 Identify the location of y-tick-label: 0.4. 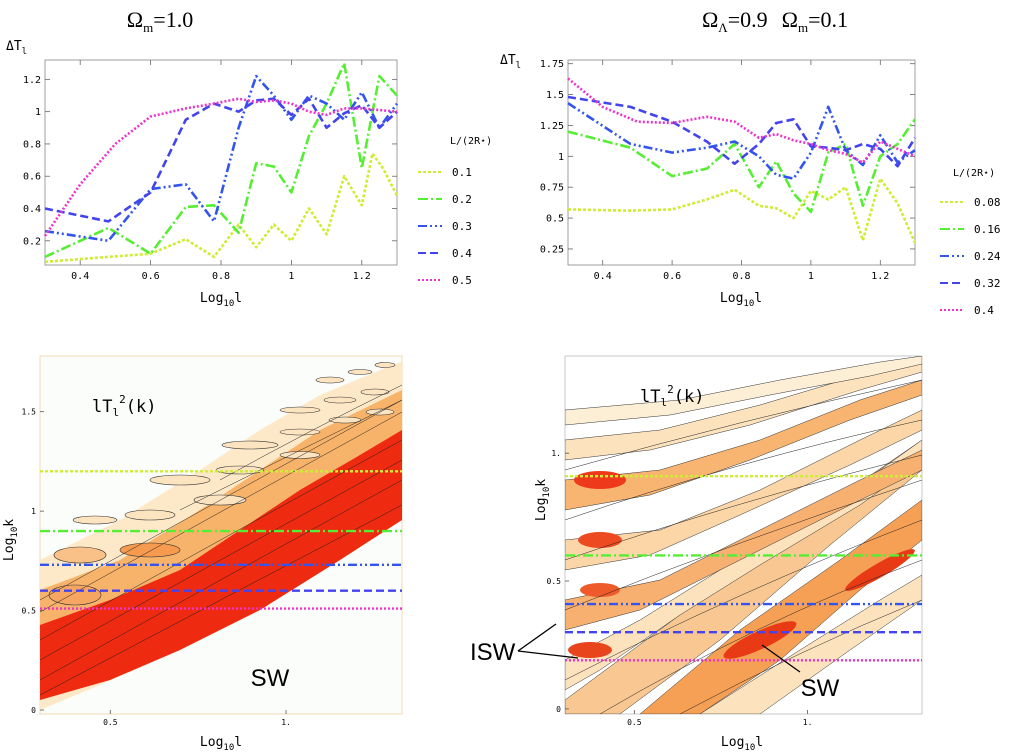
(32, 209).